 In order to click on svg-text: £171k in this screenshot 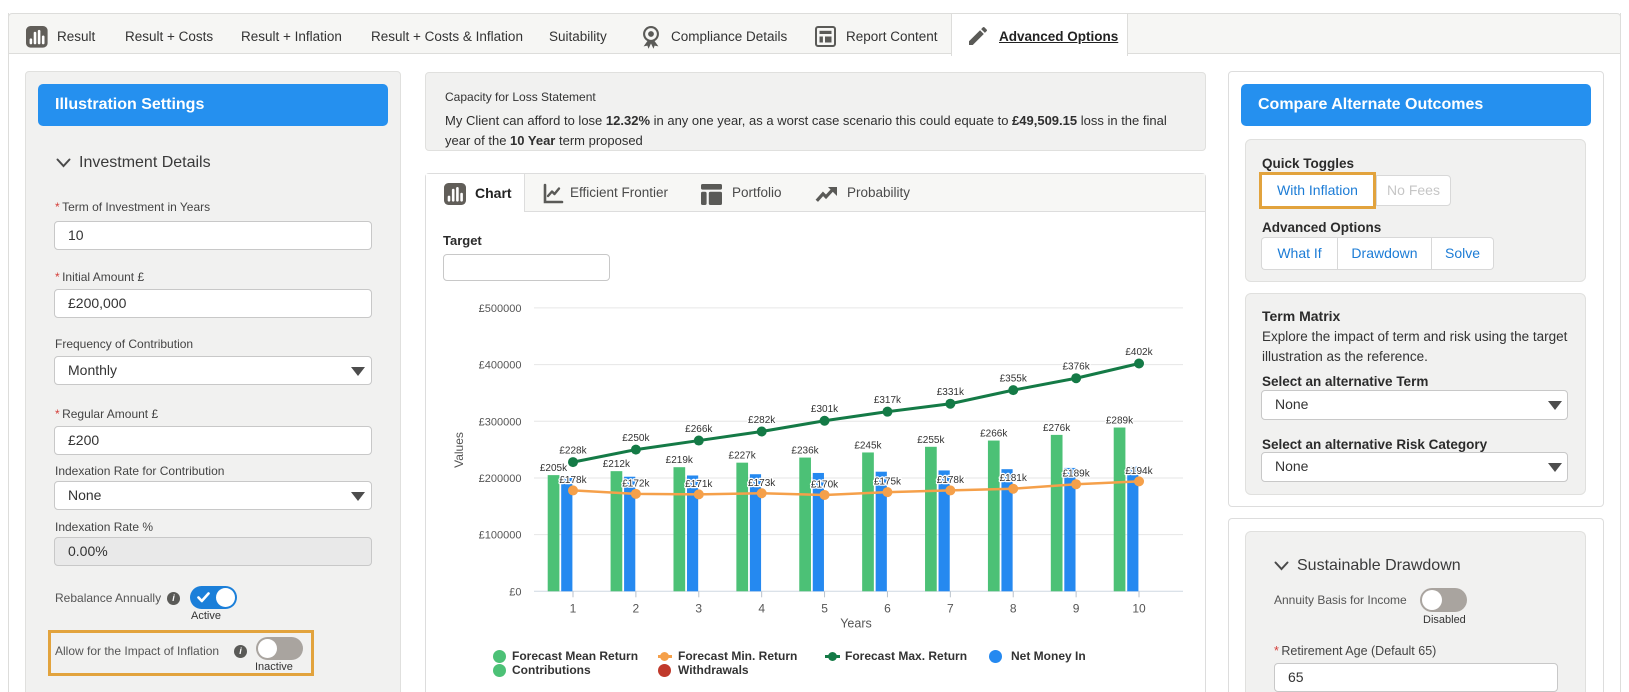, I will do `click(699, 484)`.